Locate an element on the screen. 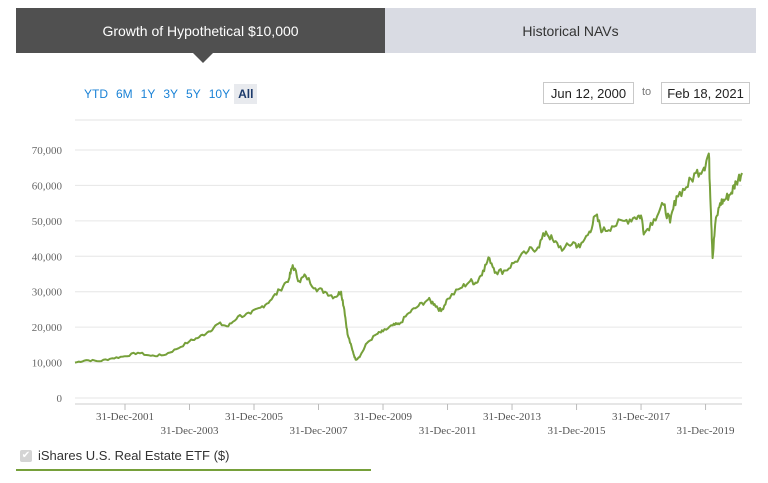 This screenshot has width=768, height=483. y-tick-label: 40,000 is located at coordinates (47, 257).